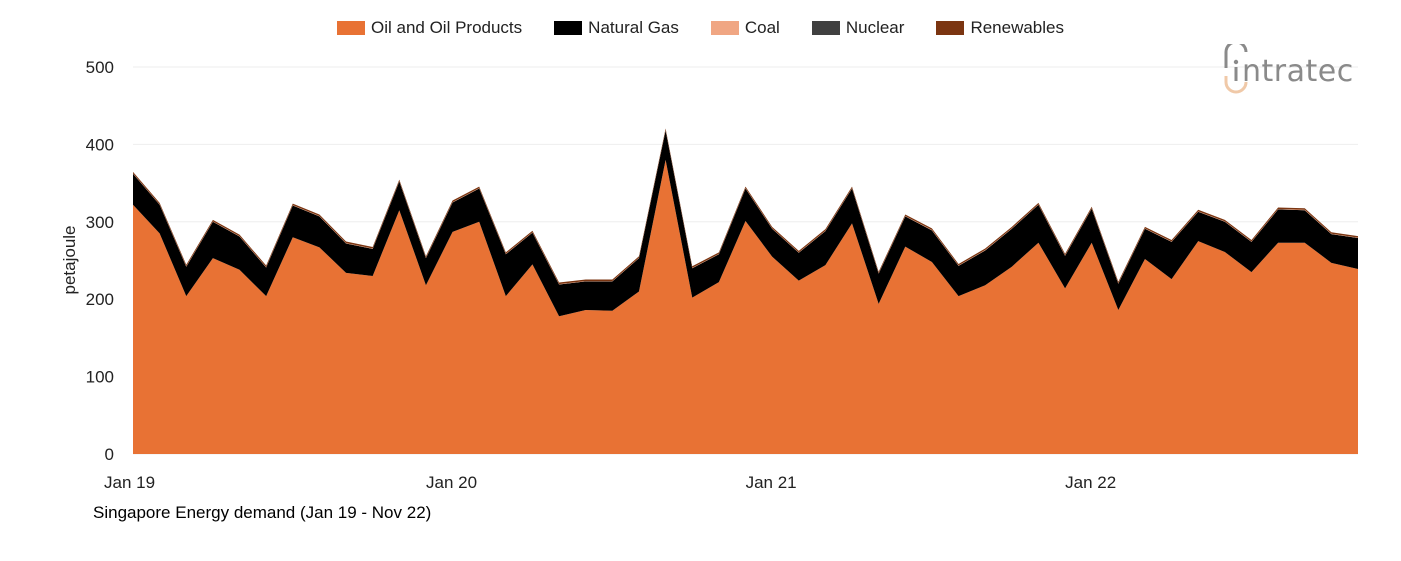 Image resolution: width=1401 pixels, height=561 pixels. What do you see at coordinates (129, 482) in the screenshot?
I see `x-tick-label: Jan 19` at bounding box center [129, 482].